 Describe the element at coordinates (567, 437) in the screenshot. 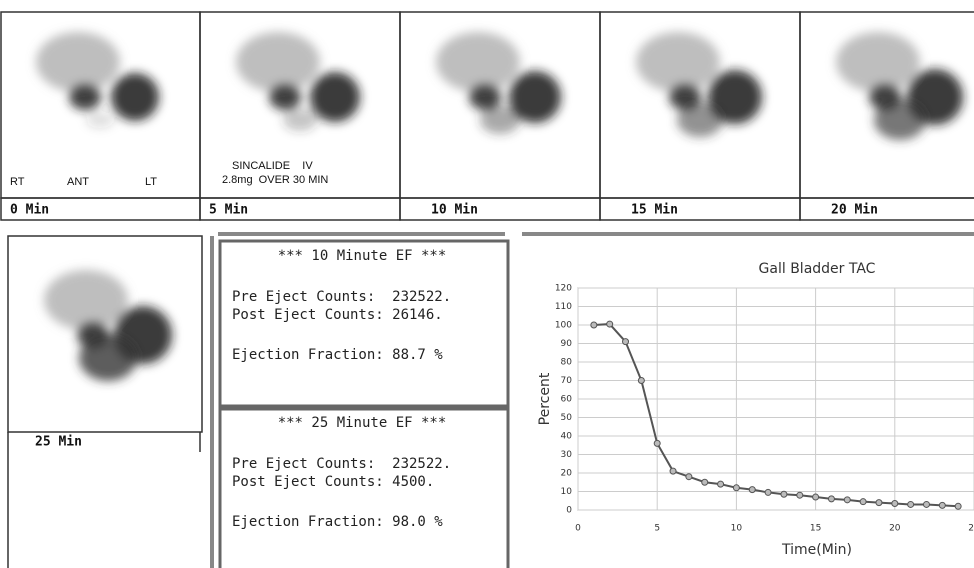

I see `y-tick-label: 40` at that location.